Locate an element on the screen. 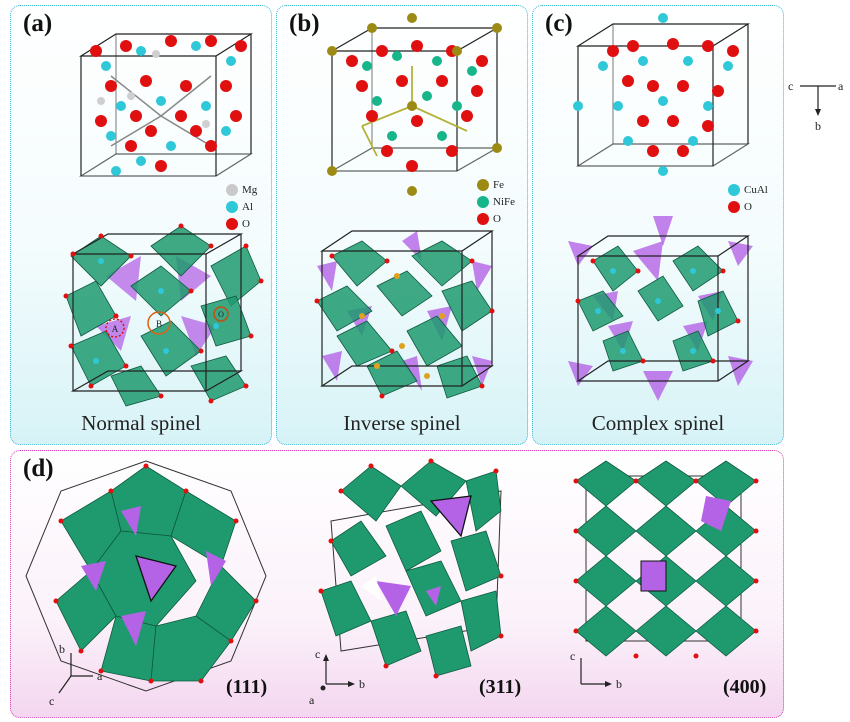 Image resolution: width=850 pixels, height=722 pixels. legend-item-o-c: O is located at coordinates (748, 206).